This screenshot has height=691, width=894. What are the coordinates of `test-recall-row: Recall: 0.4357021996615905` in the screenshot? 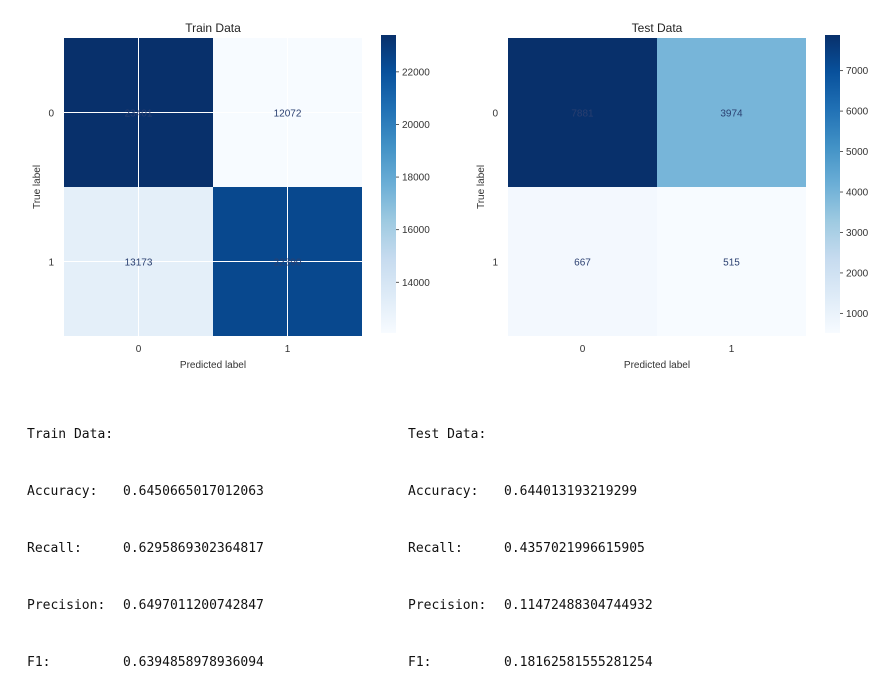 It's located at (530, 548).